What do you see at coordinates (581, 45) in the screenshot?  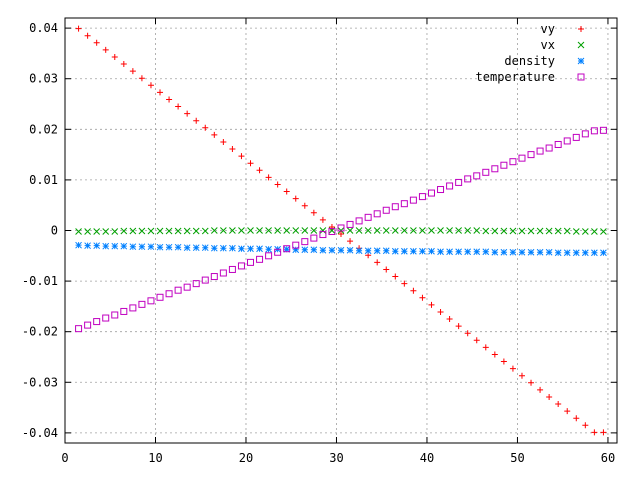 I see `legend-marker-vx` at bounding box center [581, 45].